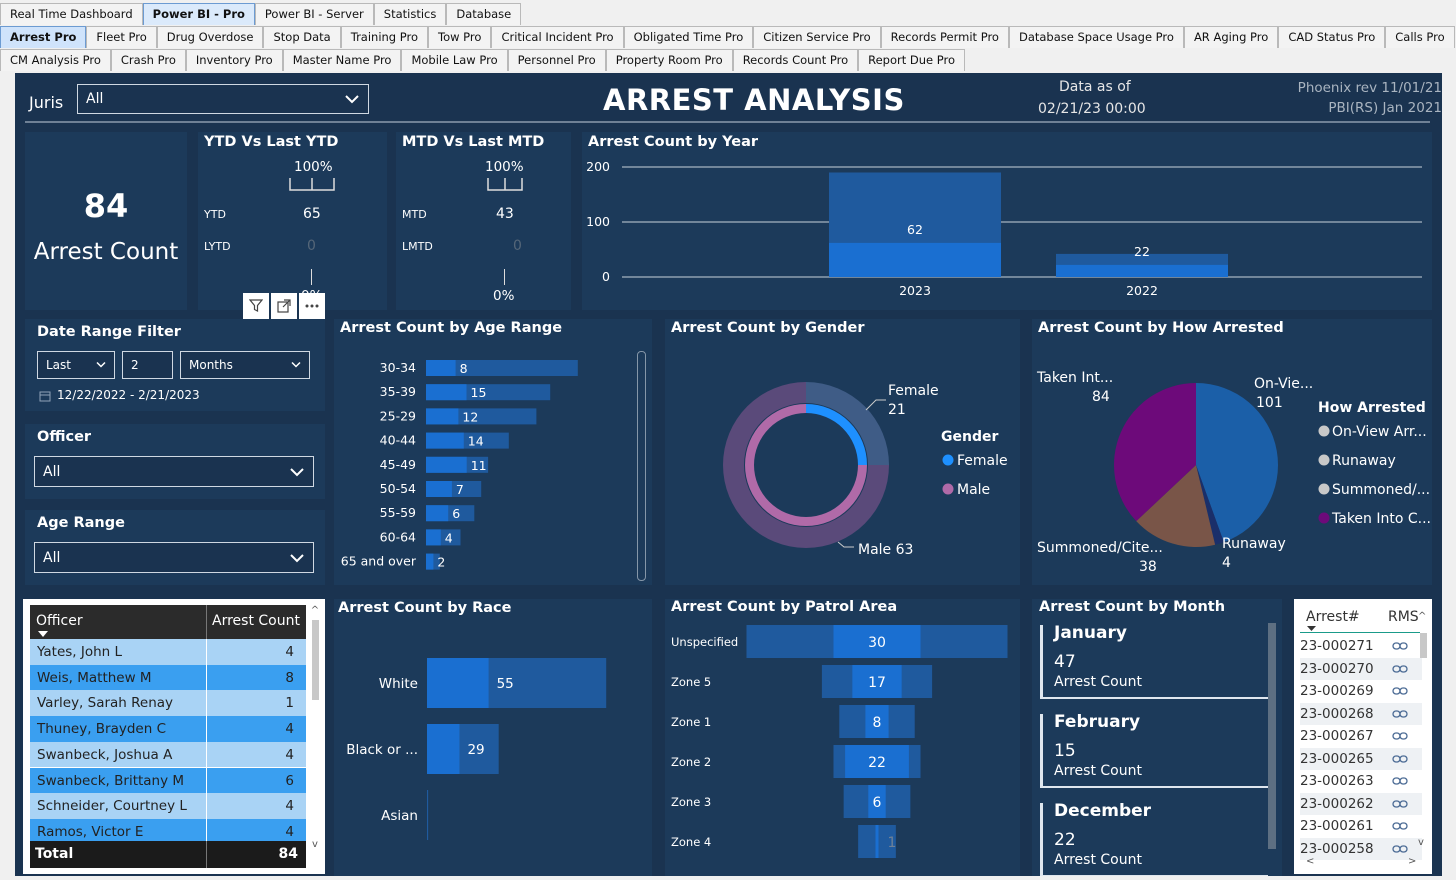  What do you see at coordinates (168, 754) in the screenshot?
I see `table-row: Swanbeck, Joshua A 4` at bounding box center [168, 754].